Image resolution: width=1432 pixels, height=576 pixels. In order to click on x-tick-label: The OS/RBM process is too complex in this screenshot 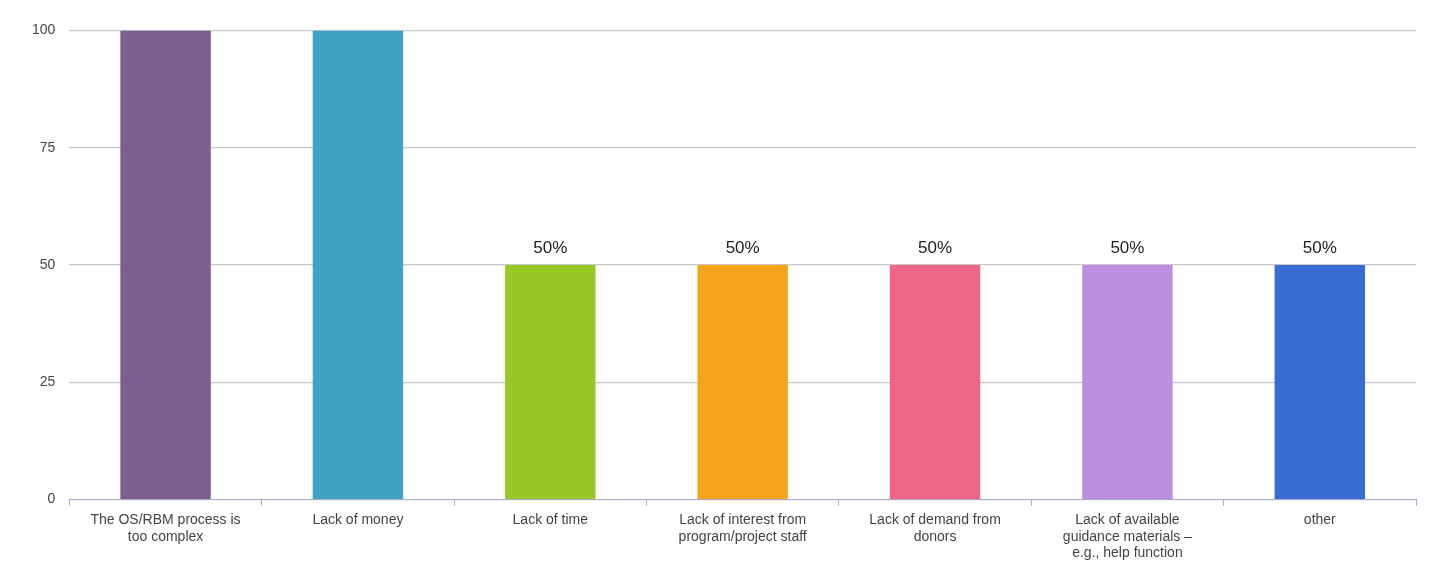, I will do `click(165, 527)`.